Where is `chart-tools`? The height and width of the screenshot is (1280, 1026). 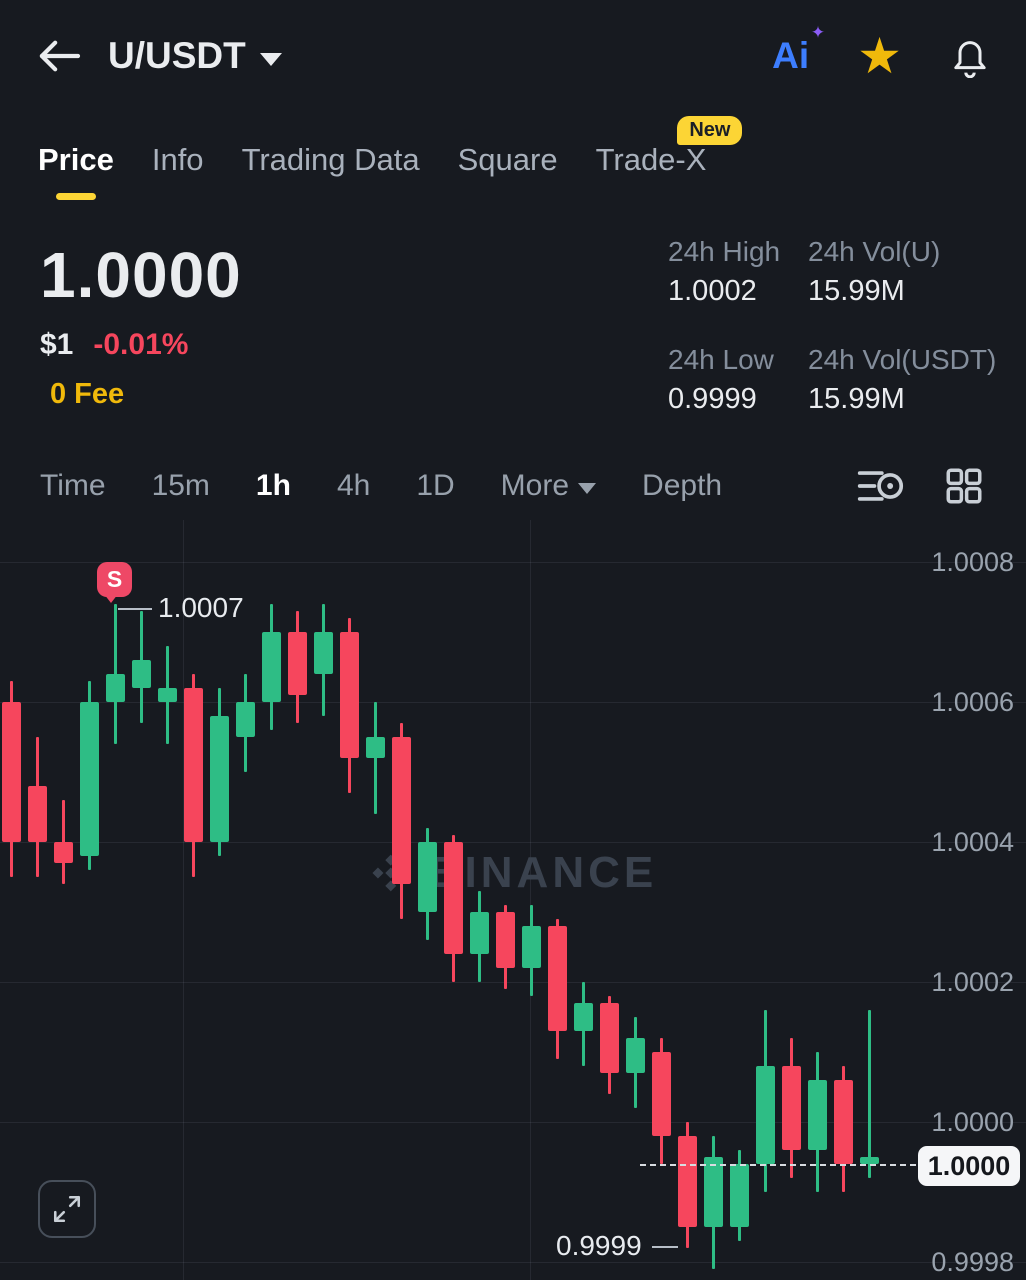
chart-tools is located at coordinates (921, 486).